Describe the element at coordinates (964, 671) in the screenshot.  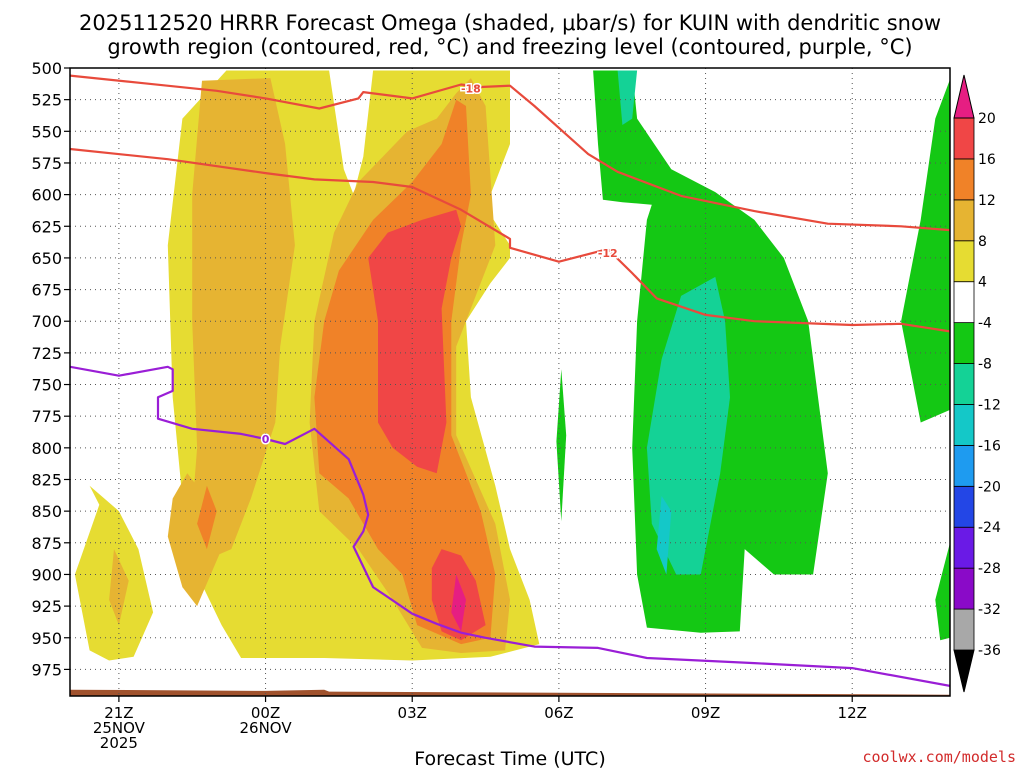
I see `colorbar-lower-triangle` at that location.